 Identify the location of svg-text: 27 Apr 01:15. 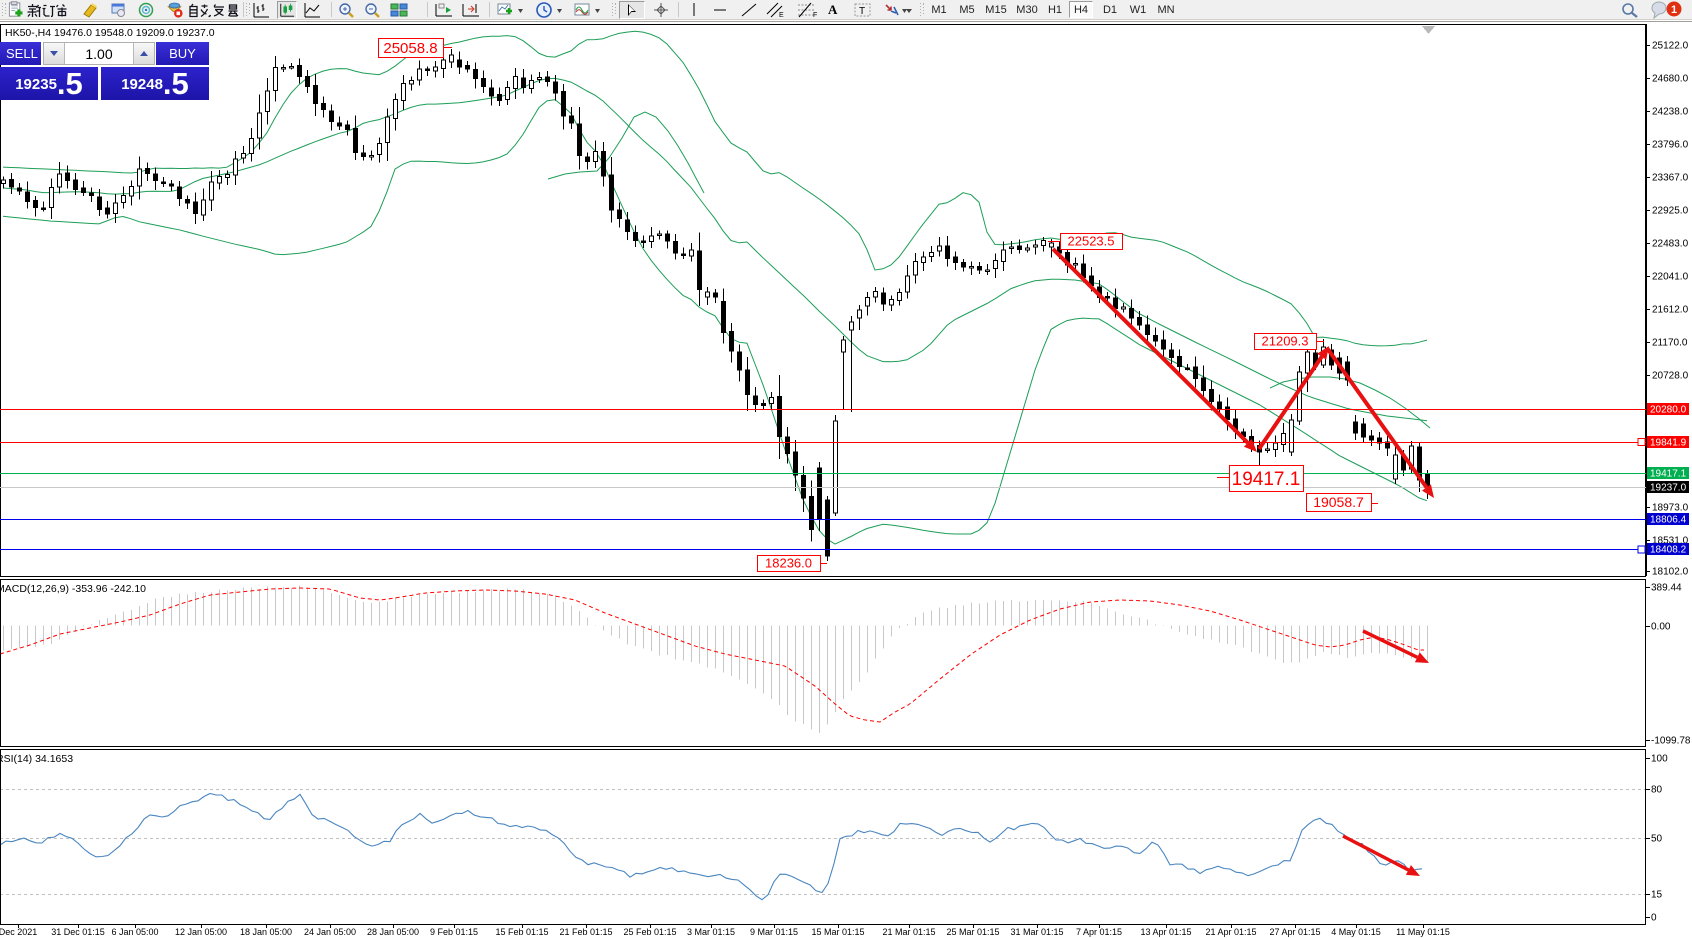
(1294, 932).